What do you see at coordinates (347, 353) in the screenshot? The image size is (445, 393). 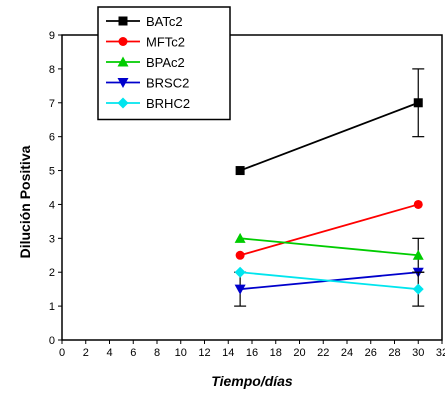 I see `x-tick-label: 24` at bounding box center [347, 353].